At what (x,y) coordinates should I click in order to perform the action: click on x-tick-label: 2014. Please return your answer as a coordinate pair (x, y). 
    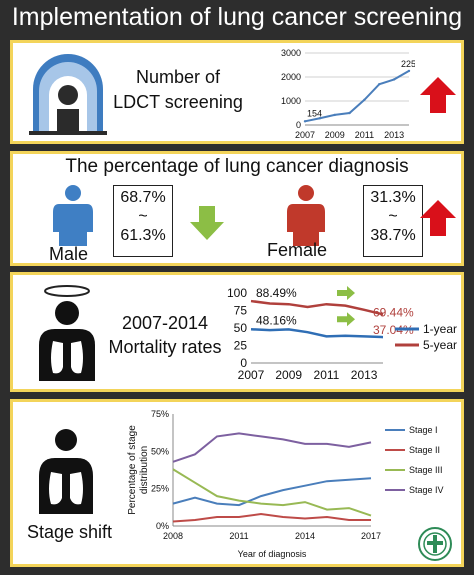
    Looking at the image, I should click on (305, 536).